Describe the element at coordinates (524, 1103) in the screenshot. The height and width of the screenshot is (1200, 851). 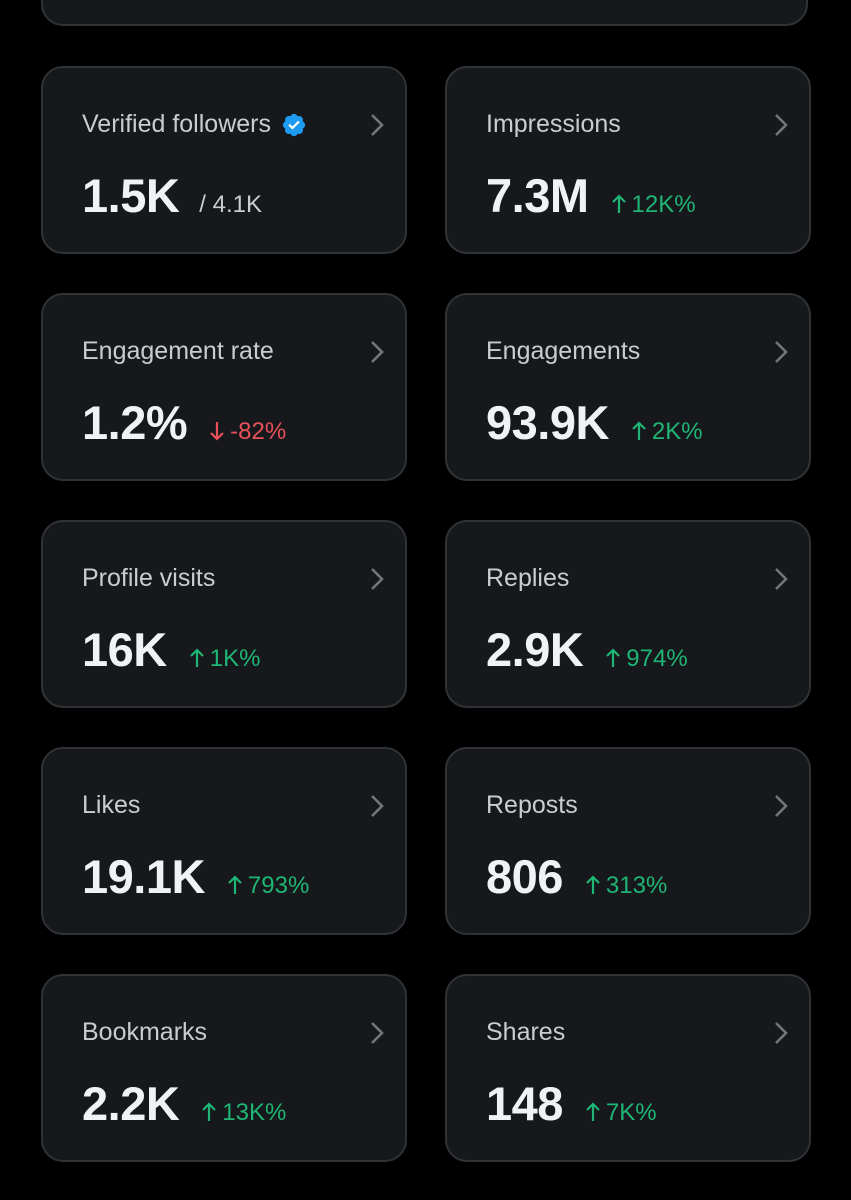
I see `metric-value: 148` at that location.